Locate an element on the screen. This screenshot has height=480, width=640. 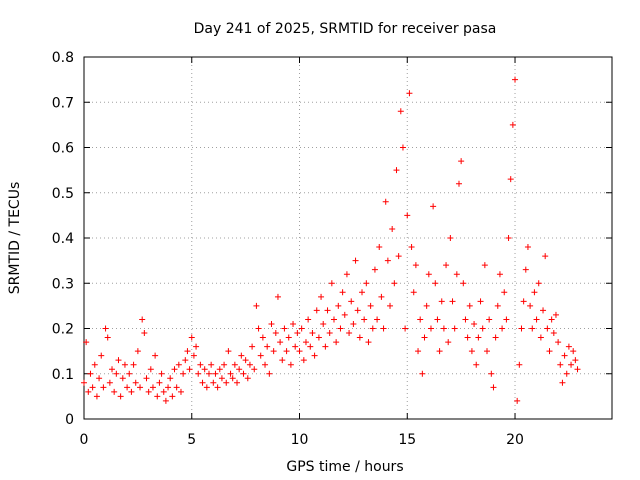
y-tick-label: 0.8 is located at coordinates (63, 58).